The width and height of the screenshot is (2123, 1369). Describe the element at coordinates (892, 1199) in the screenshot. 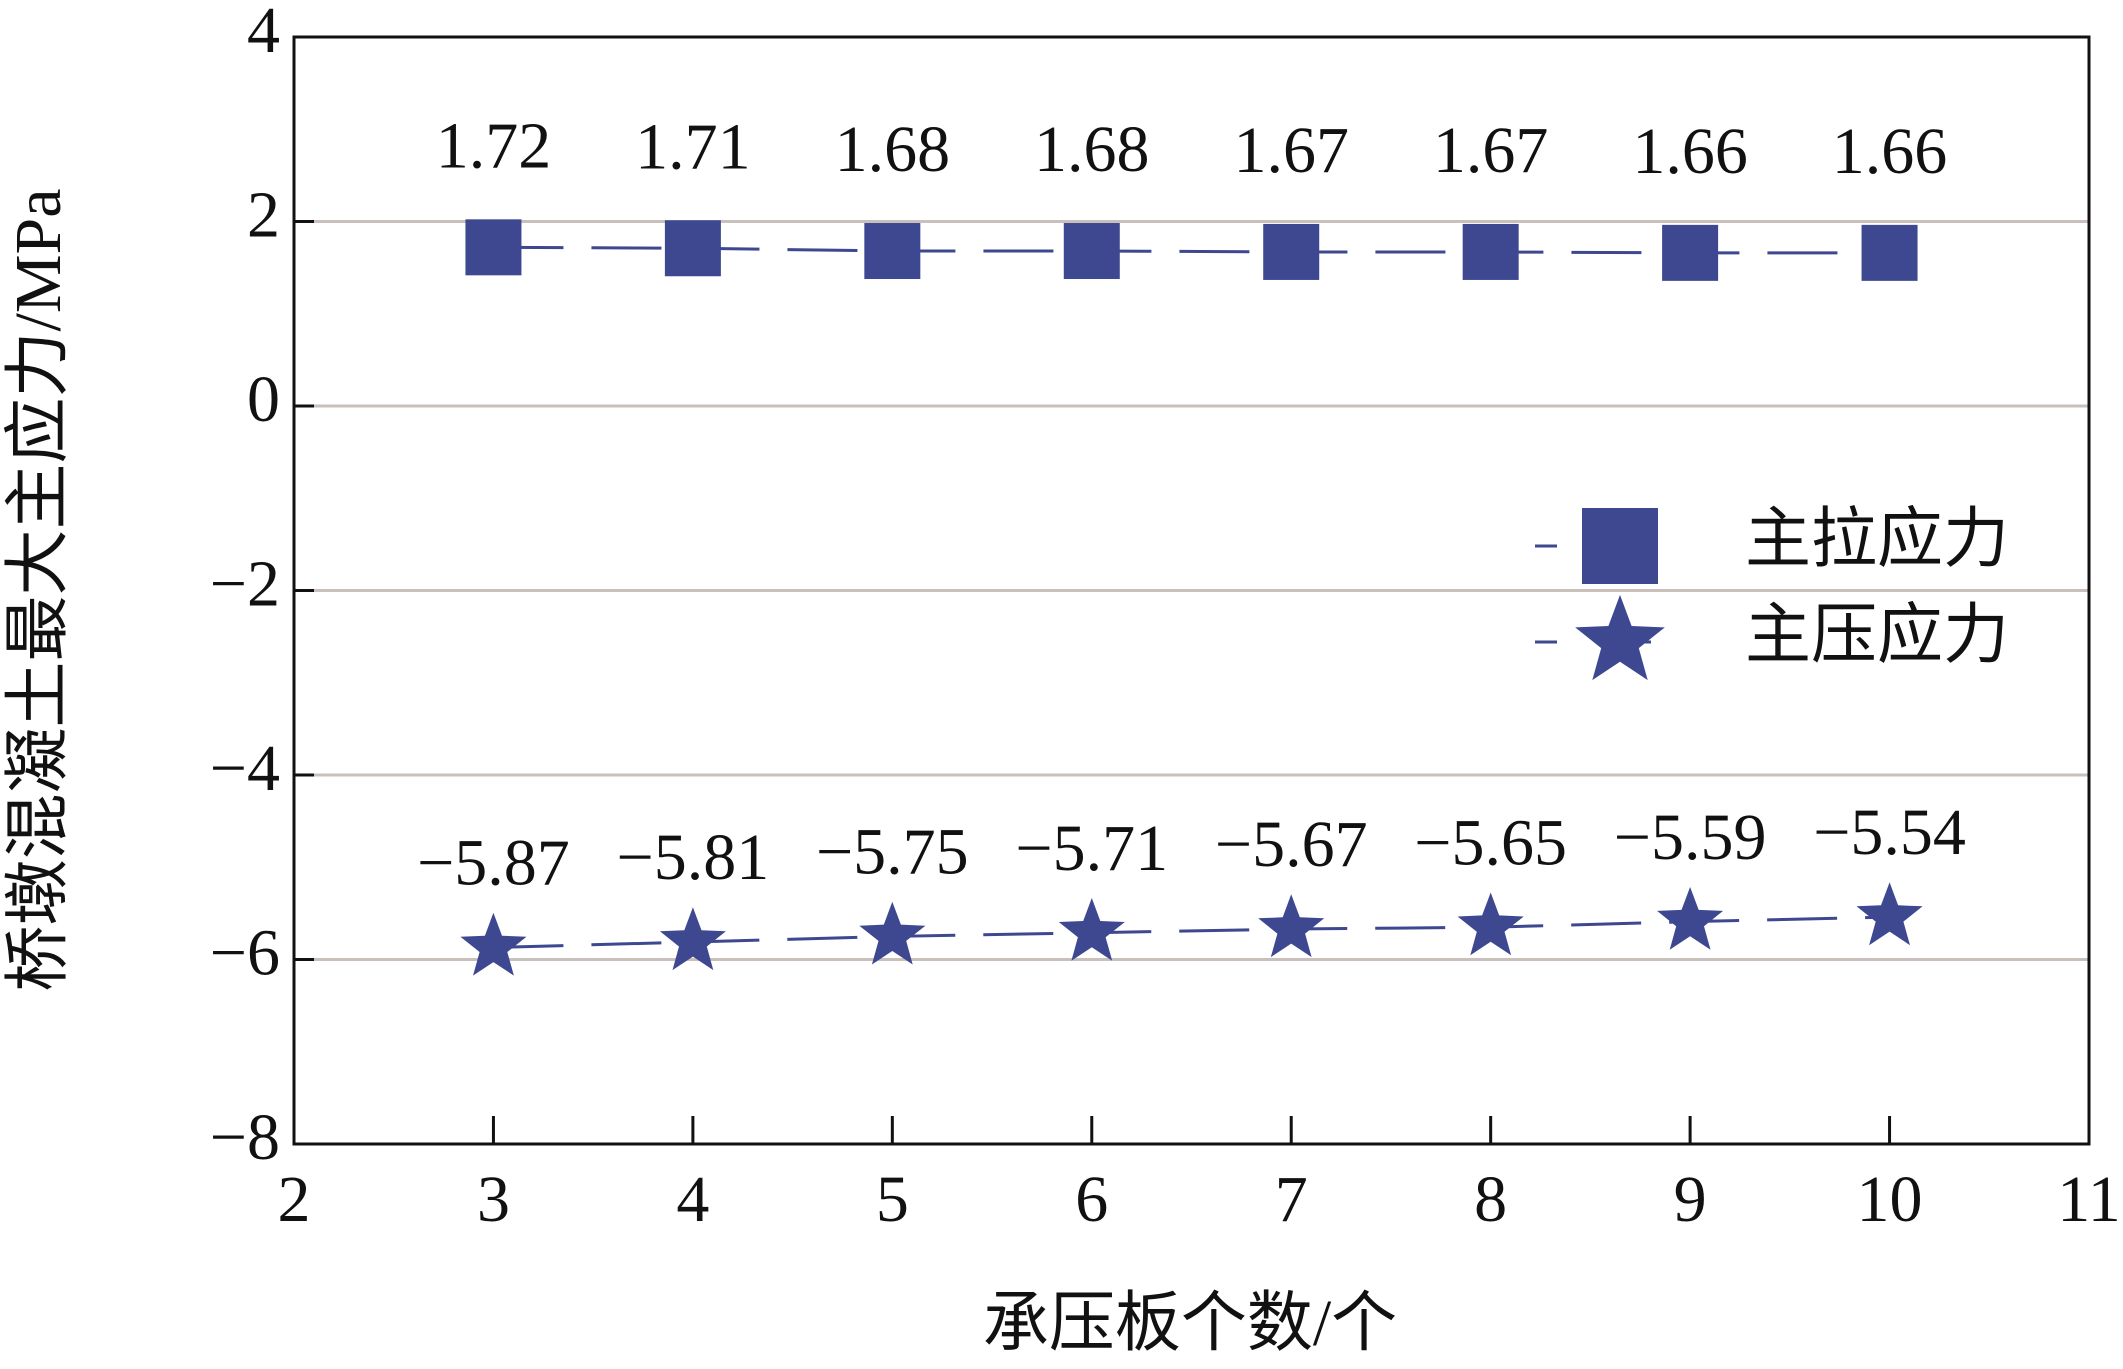

I see `x-tick-label: 5` at that location.